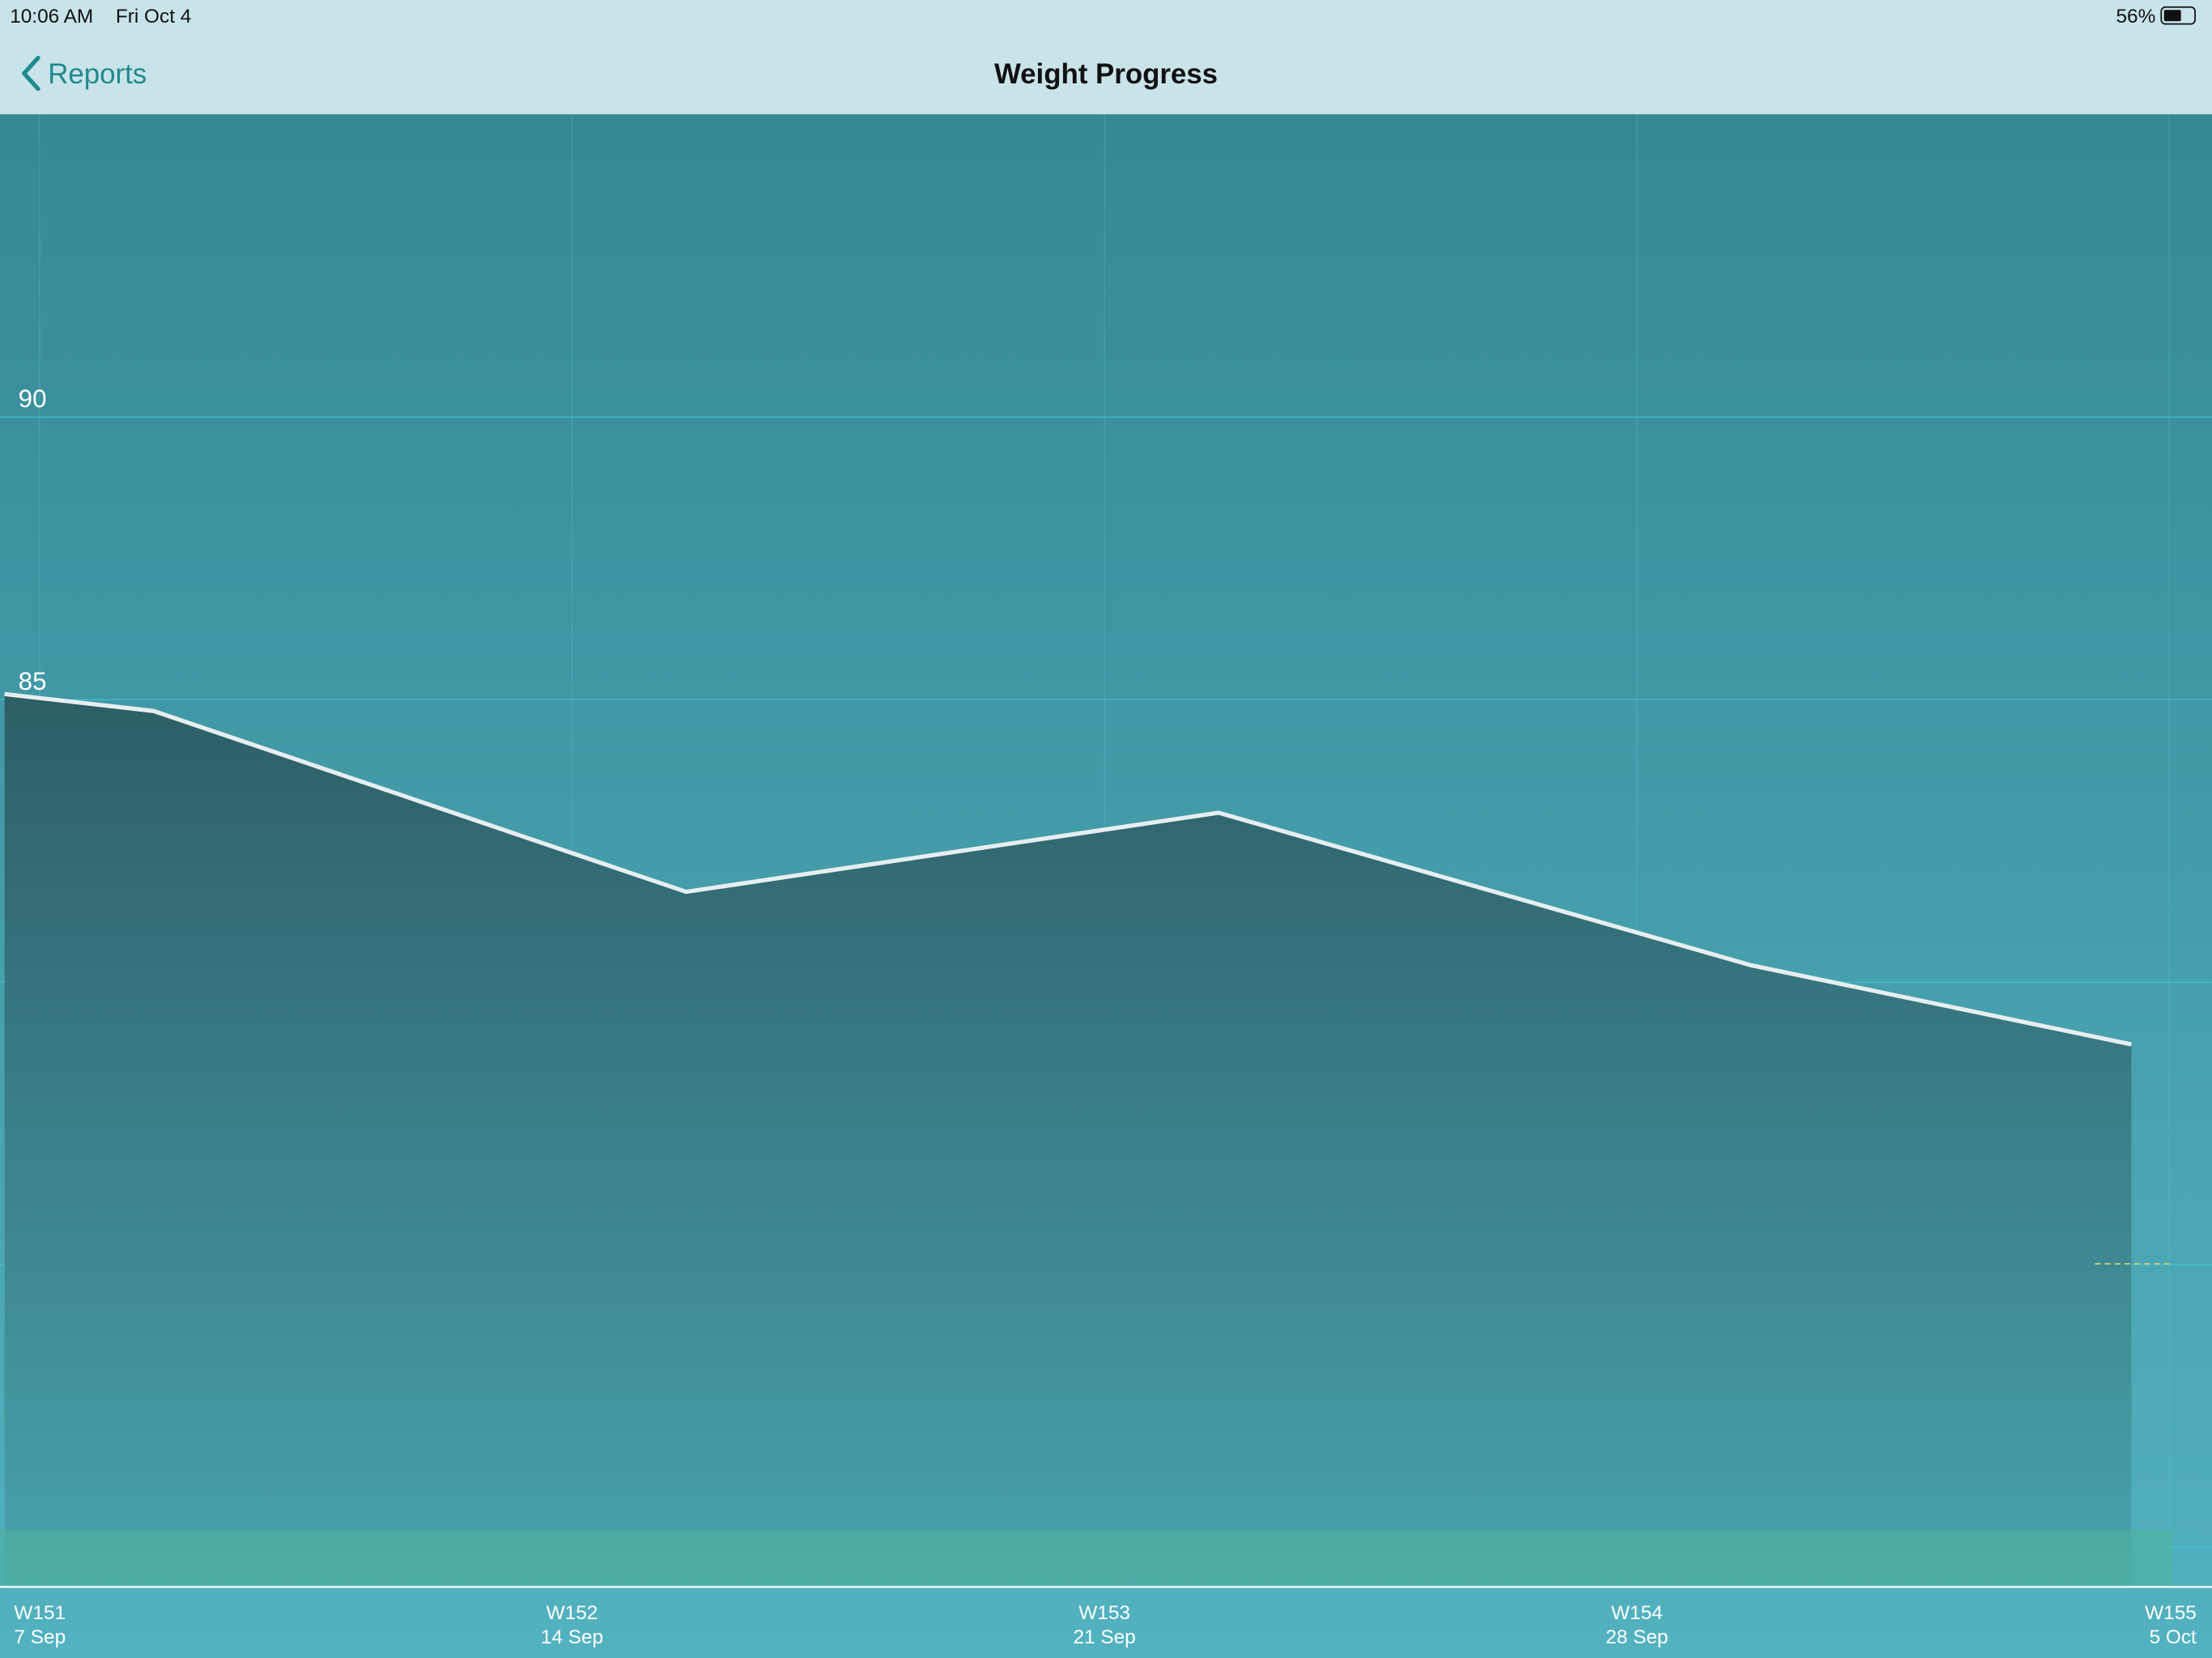 This screenshot has width=2212, height=1658. What do you see at coordinates (33, 399) in the screenshot?
I see `y-tick-label: 90` at bounding box center [33, 399].